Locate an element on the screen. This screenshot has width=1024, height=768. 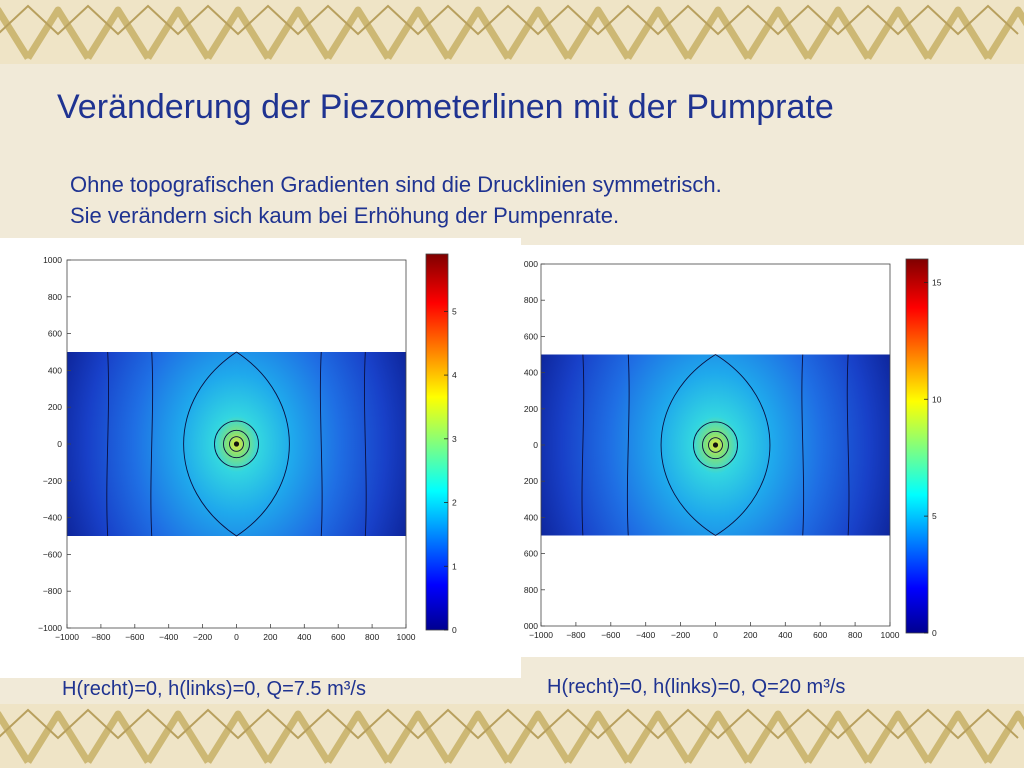
colorbar-tick-label: 3 is located at coordinates (454, 439).